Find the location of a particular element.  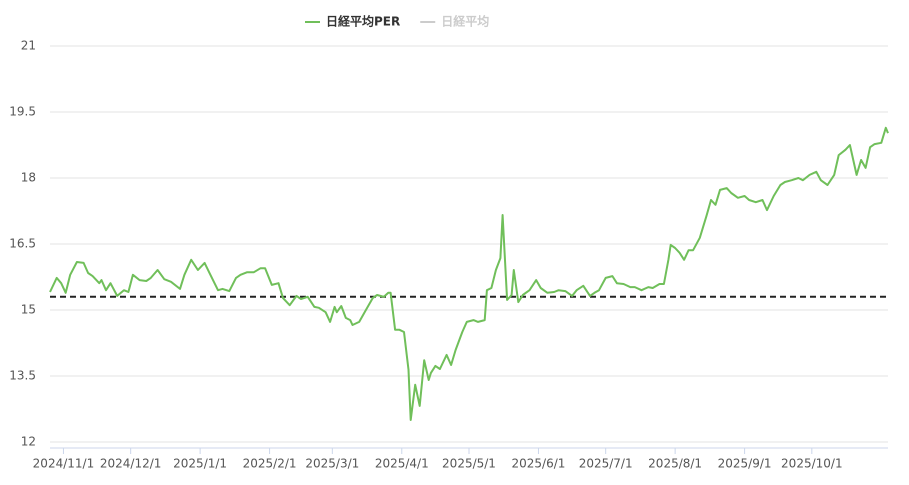

x-tick-label: 2024/12/1 is located at coordinates (131, 464).